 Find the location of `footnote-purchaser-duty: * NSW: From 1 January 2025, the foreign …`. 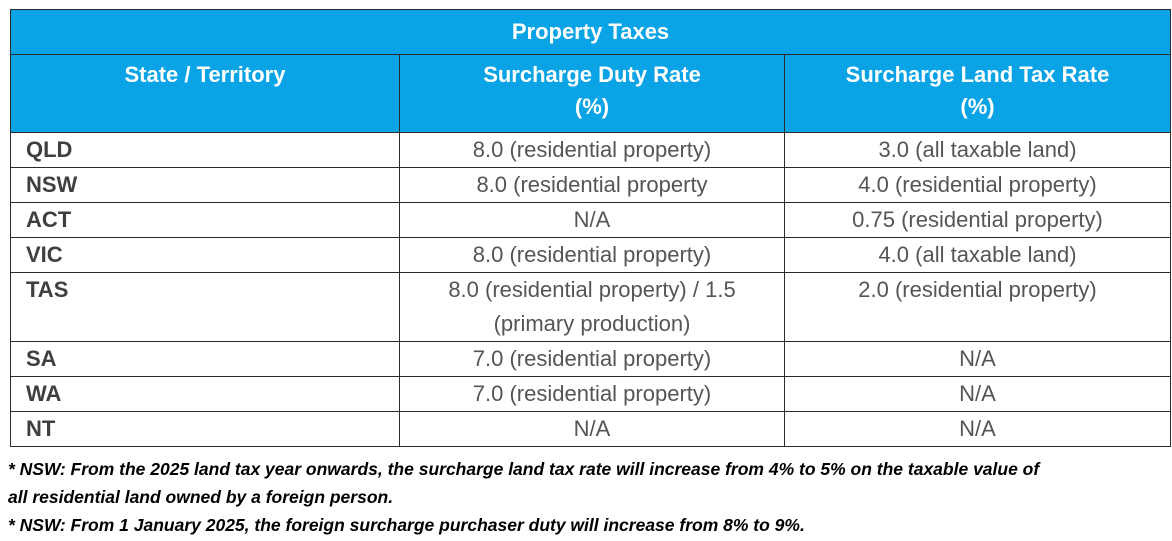

footnote-purchaser-duty: * NSW: From 1 January 2025, the foreign … is located at coordinates (406, 525).